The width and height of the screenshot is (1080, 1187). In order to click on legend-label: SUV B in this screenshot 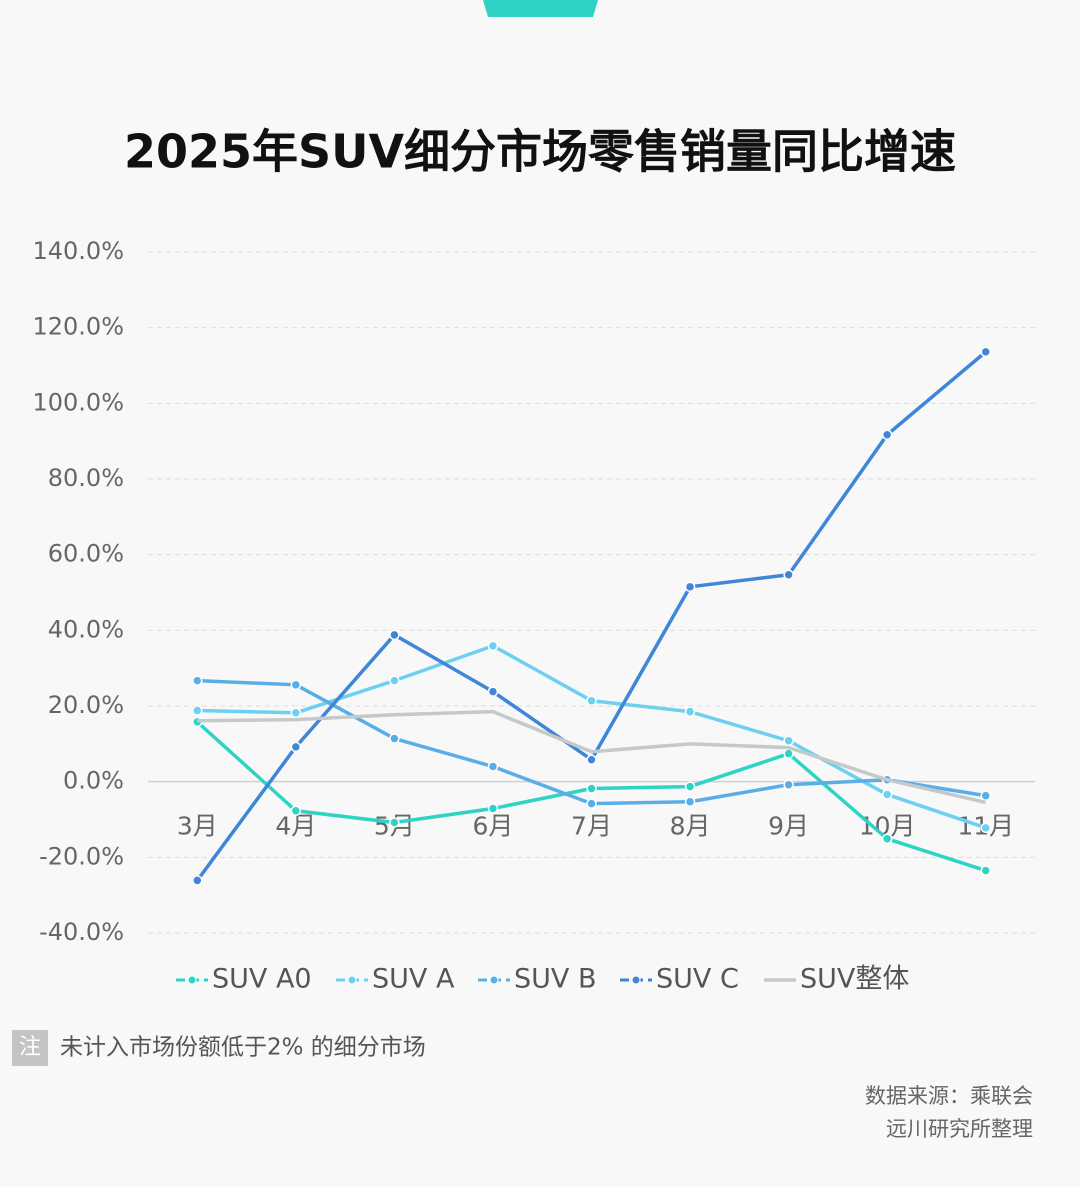, I will do `click(555, 979)`.